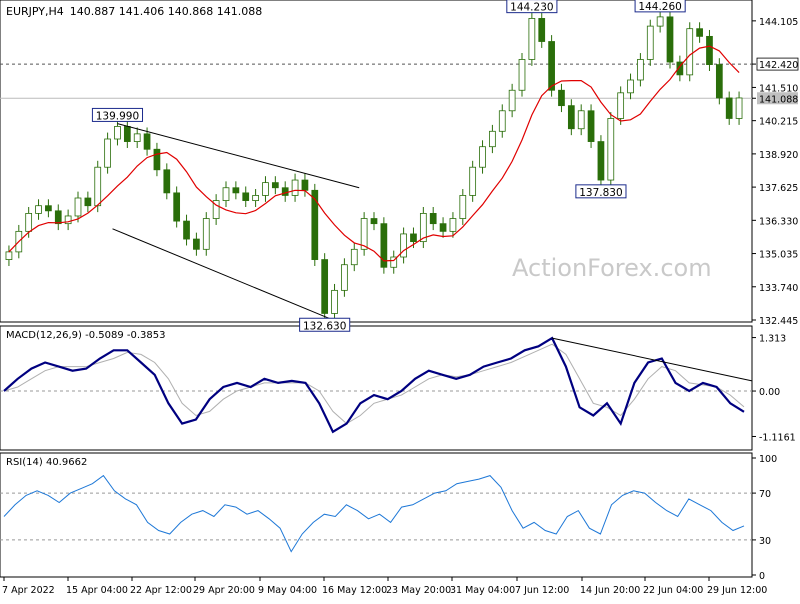 The width and height of the screenshot is (800, 604). I want to click on symbol-header: EURJPY,H4 140.887 141.406 140.868 141.088, so click(134, 11).